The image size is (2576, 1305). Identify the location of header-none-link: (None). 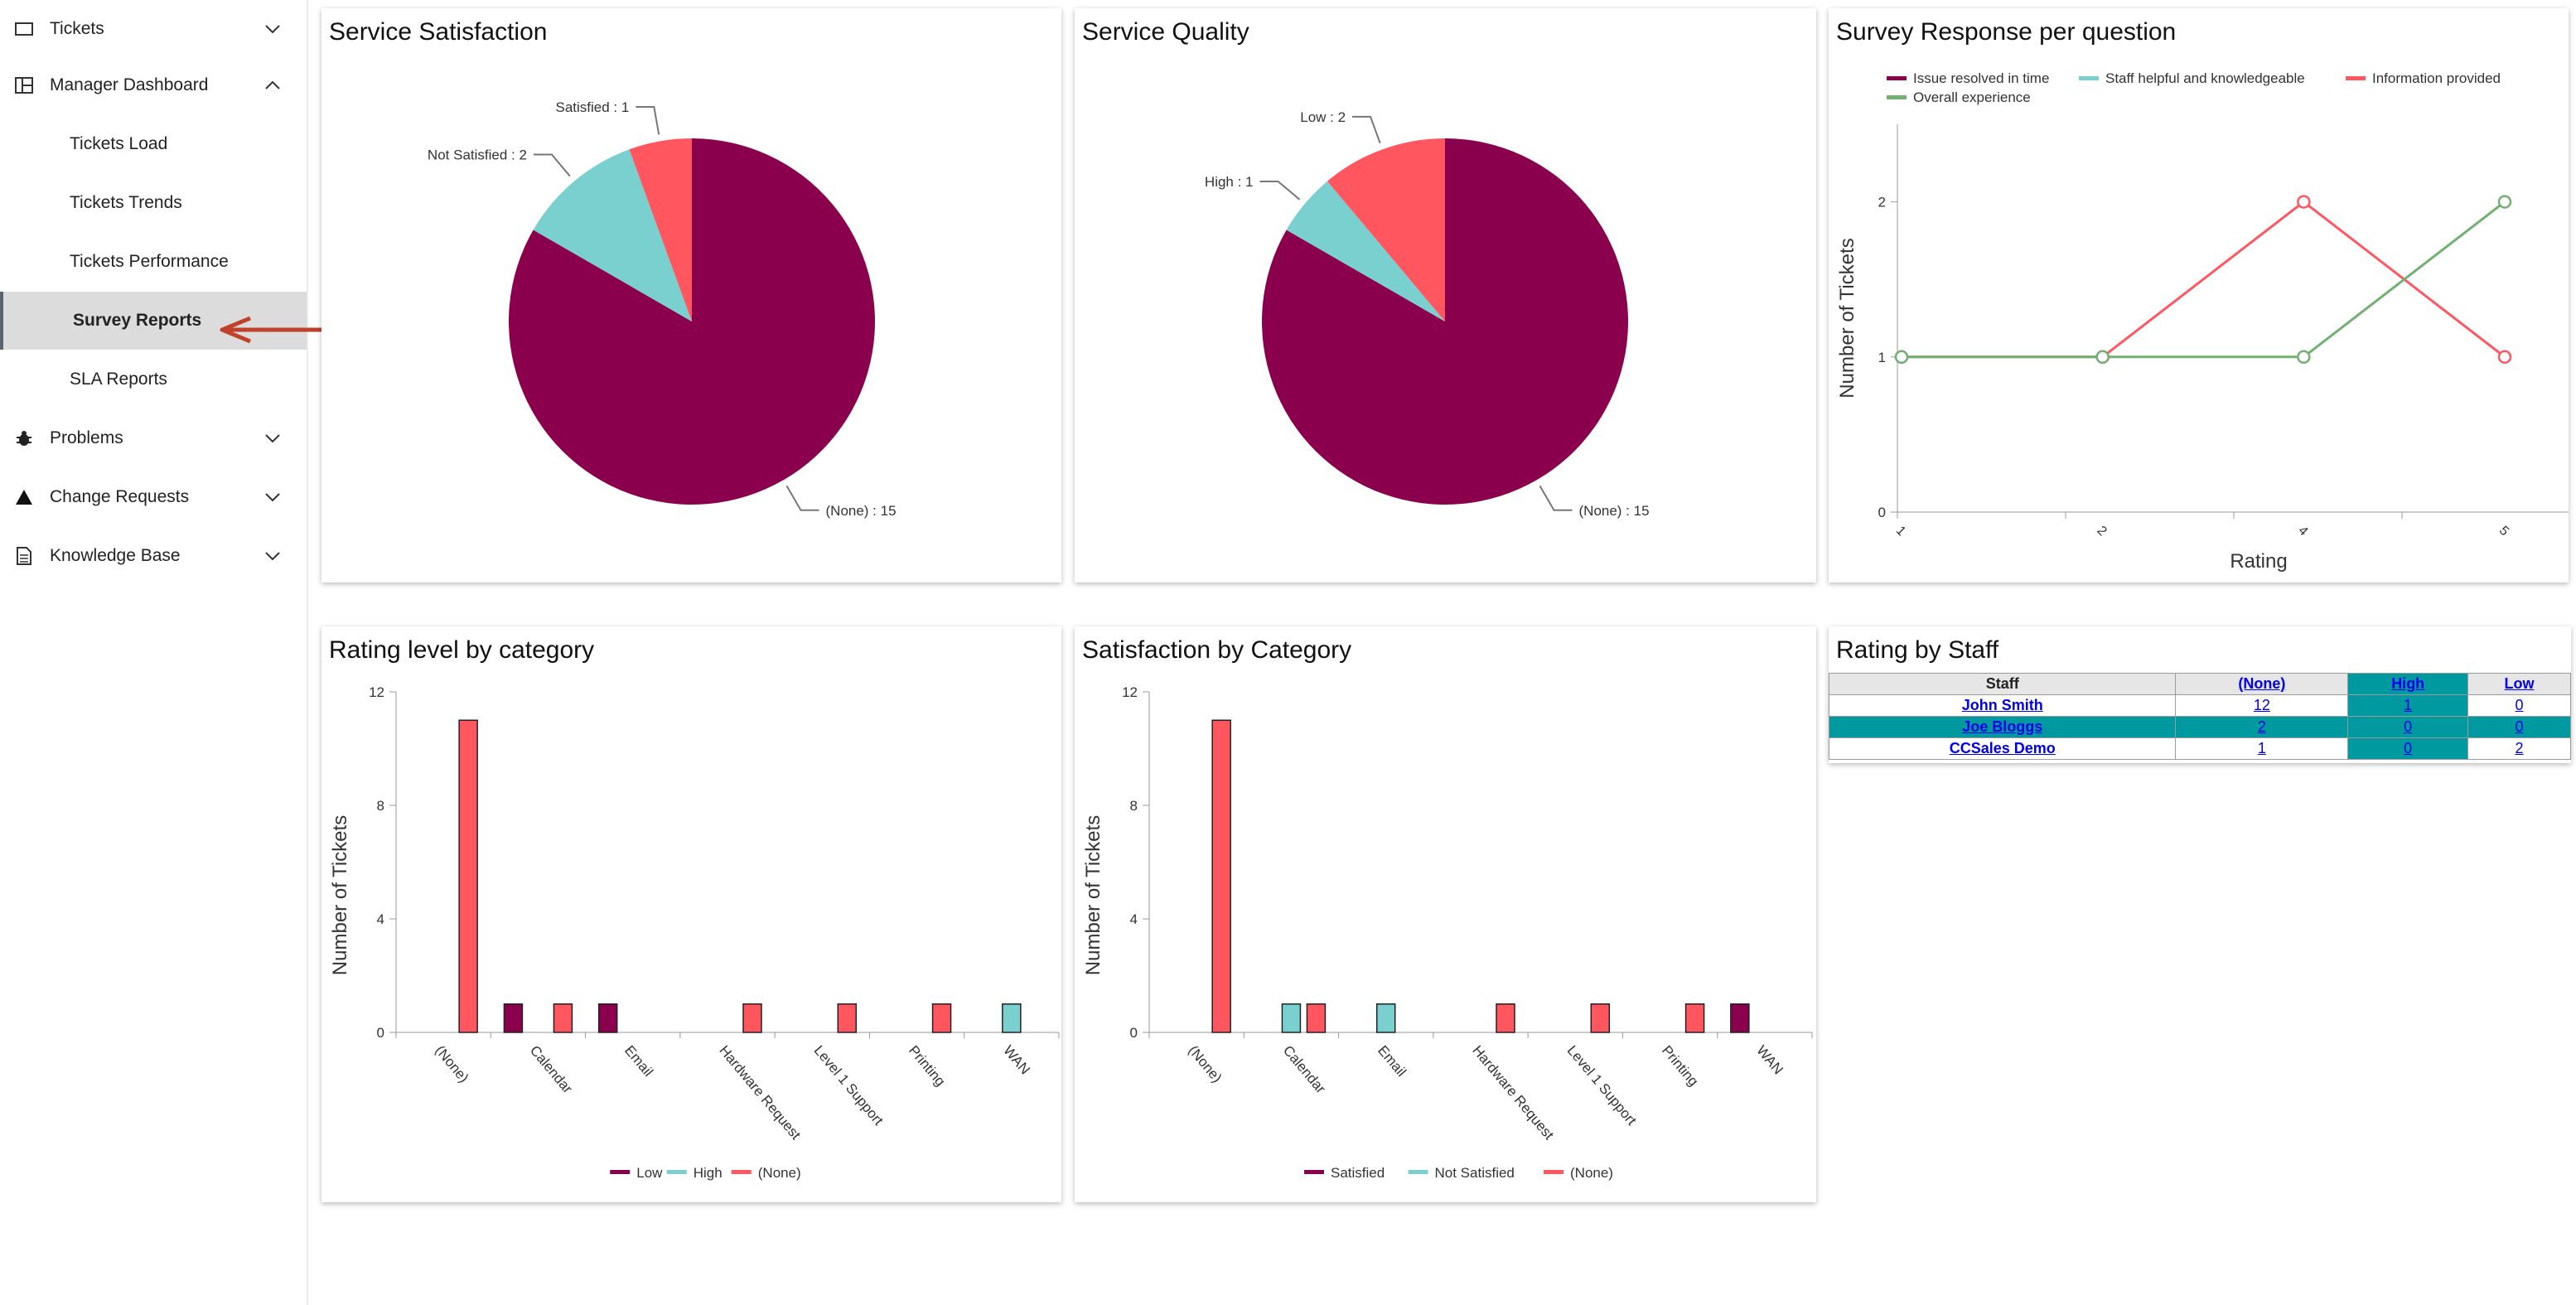
(2262, 683).